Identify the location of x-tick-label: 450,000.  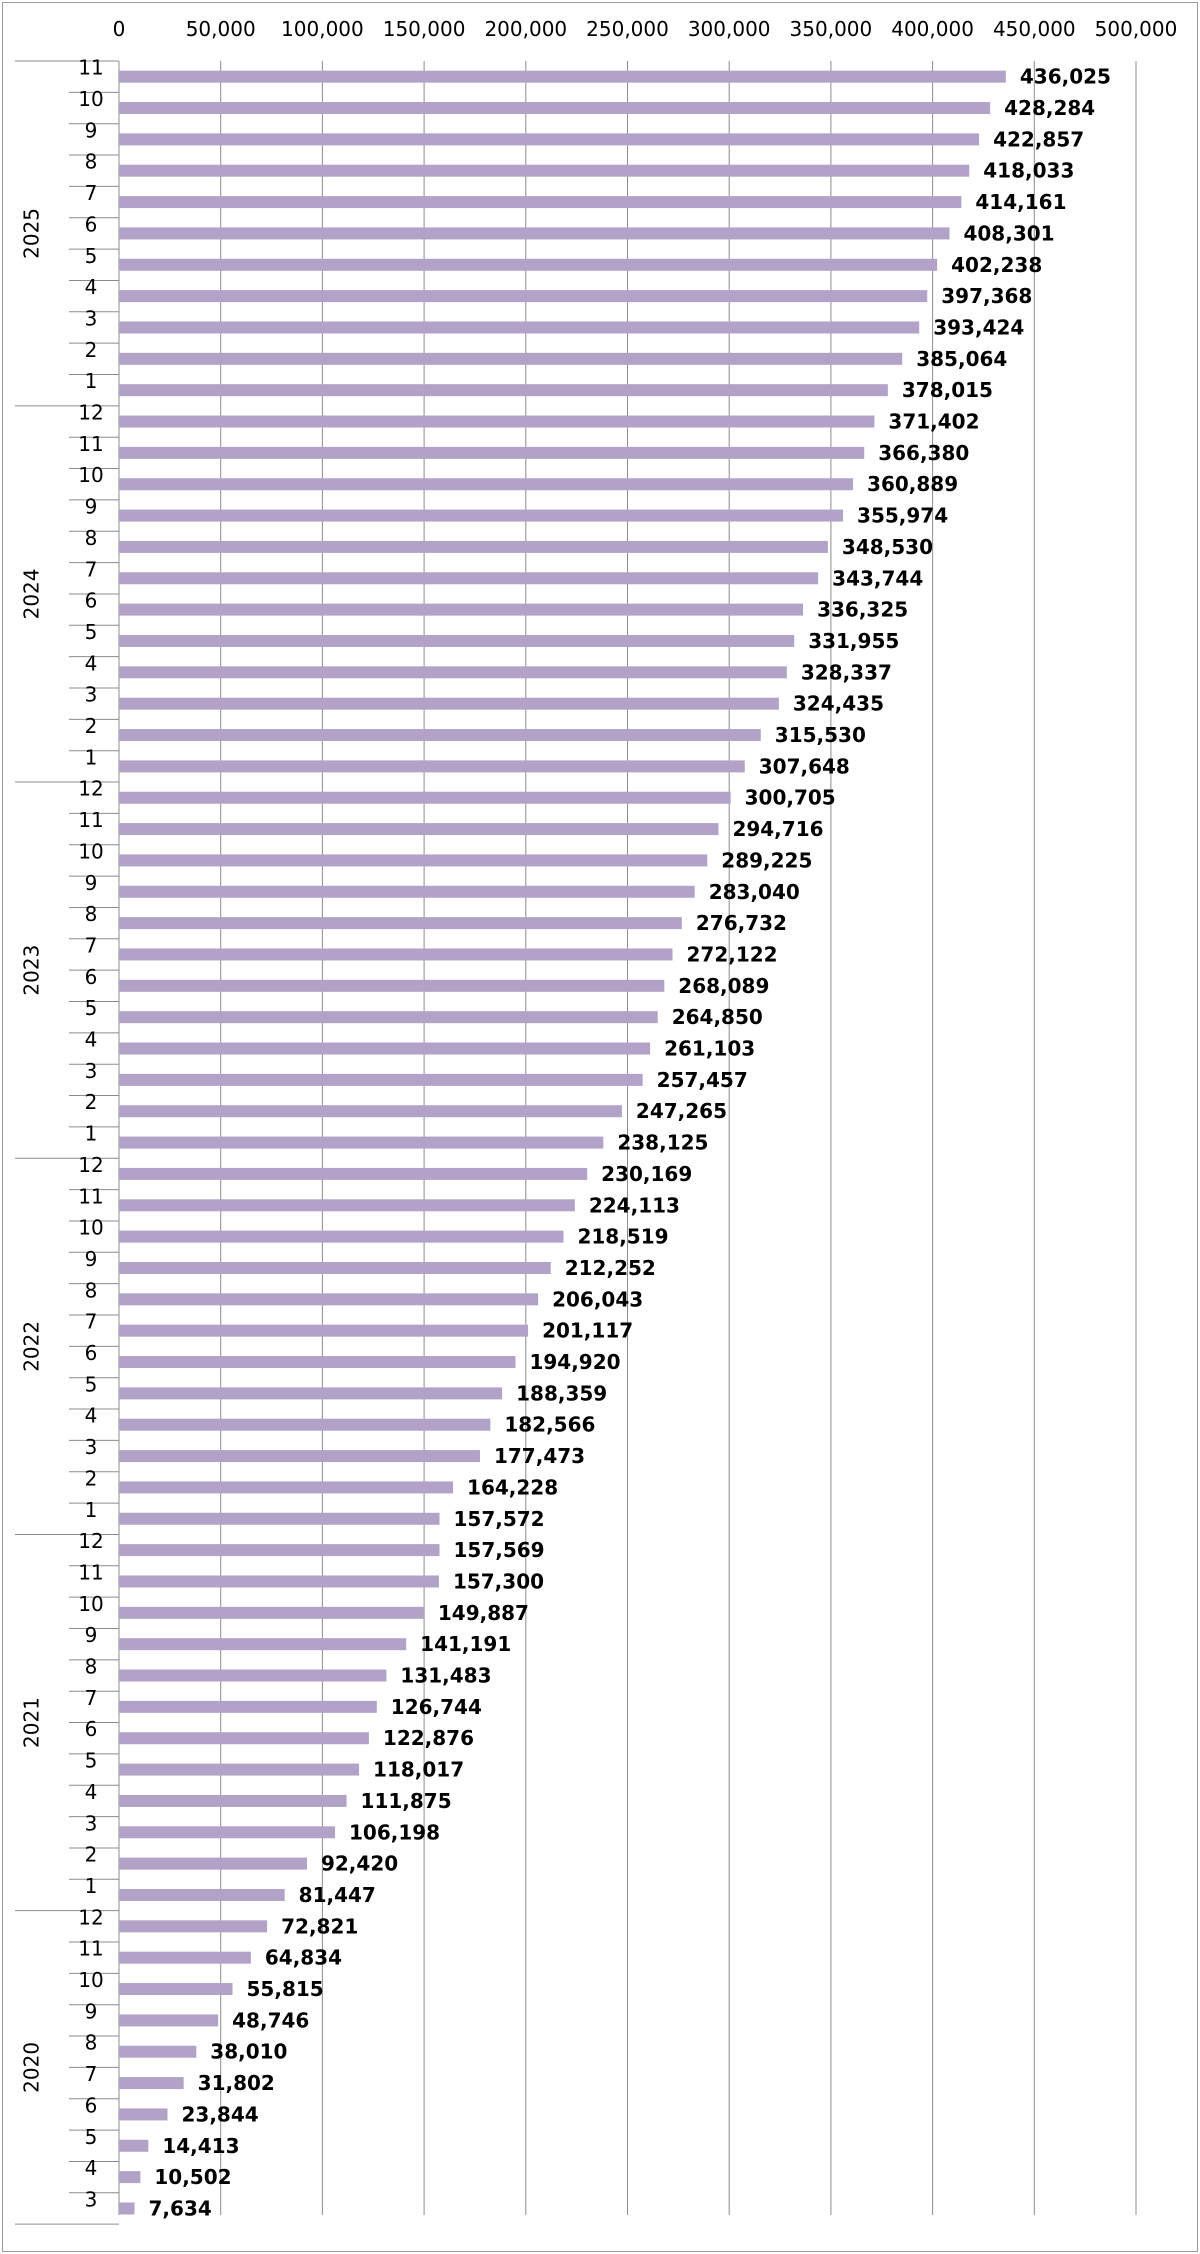
(1034, 29).